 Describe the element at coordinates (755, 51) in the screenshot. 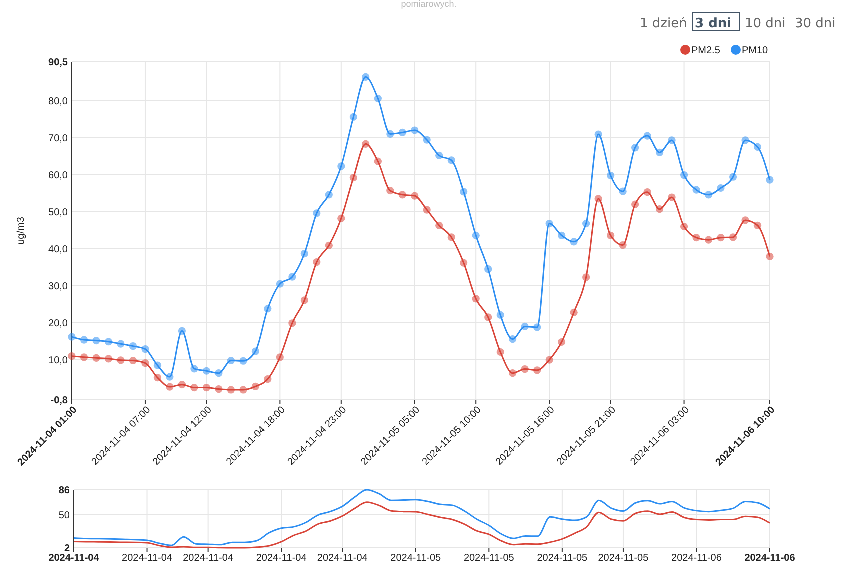

I see `legend-label: PM10` at that location.